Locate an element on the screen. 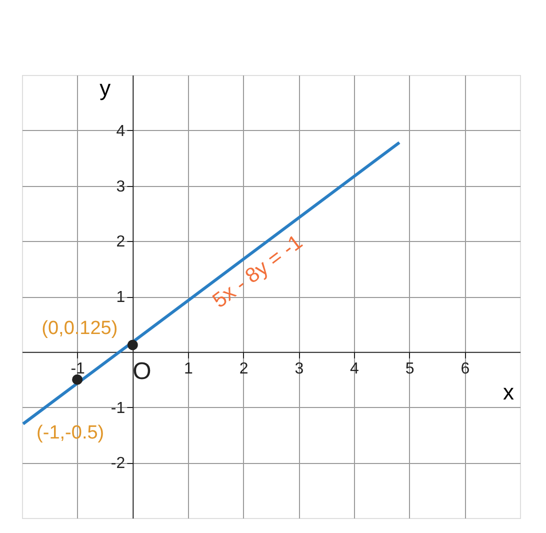 The image size is (546, 533). x-tick-label: 5 is located at coordinates (409, 369).